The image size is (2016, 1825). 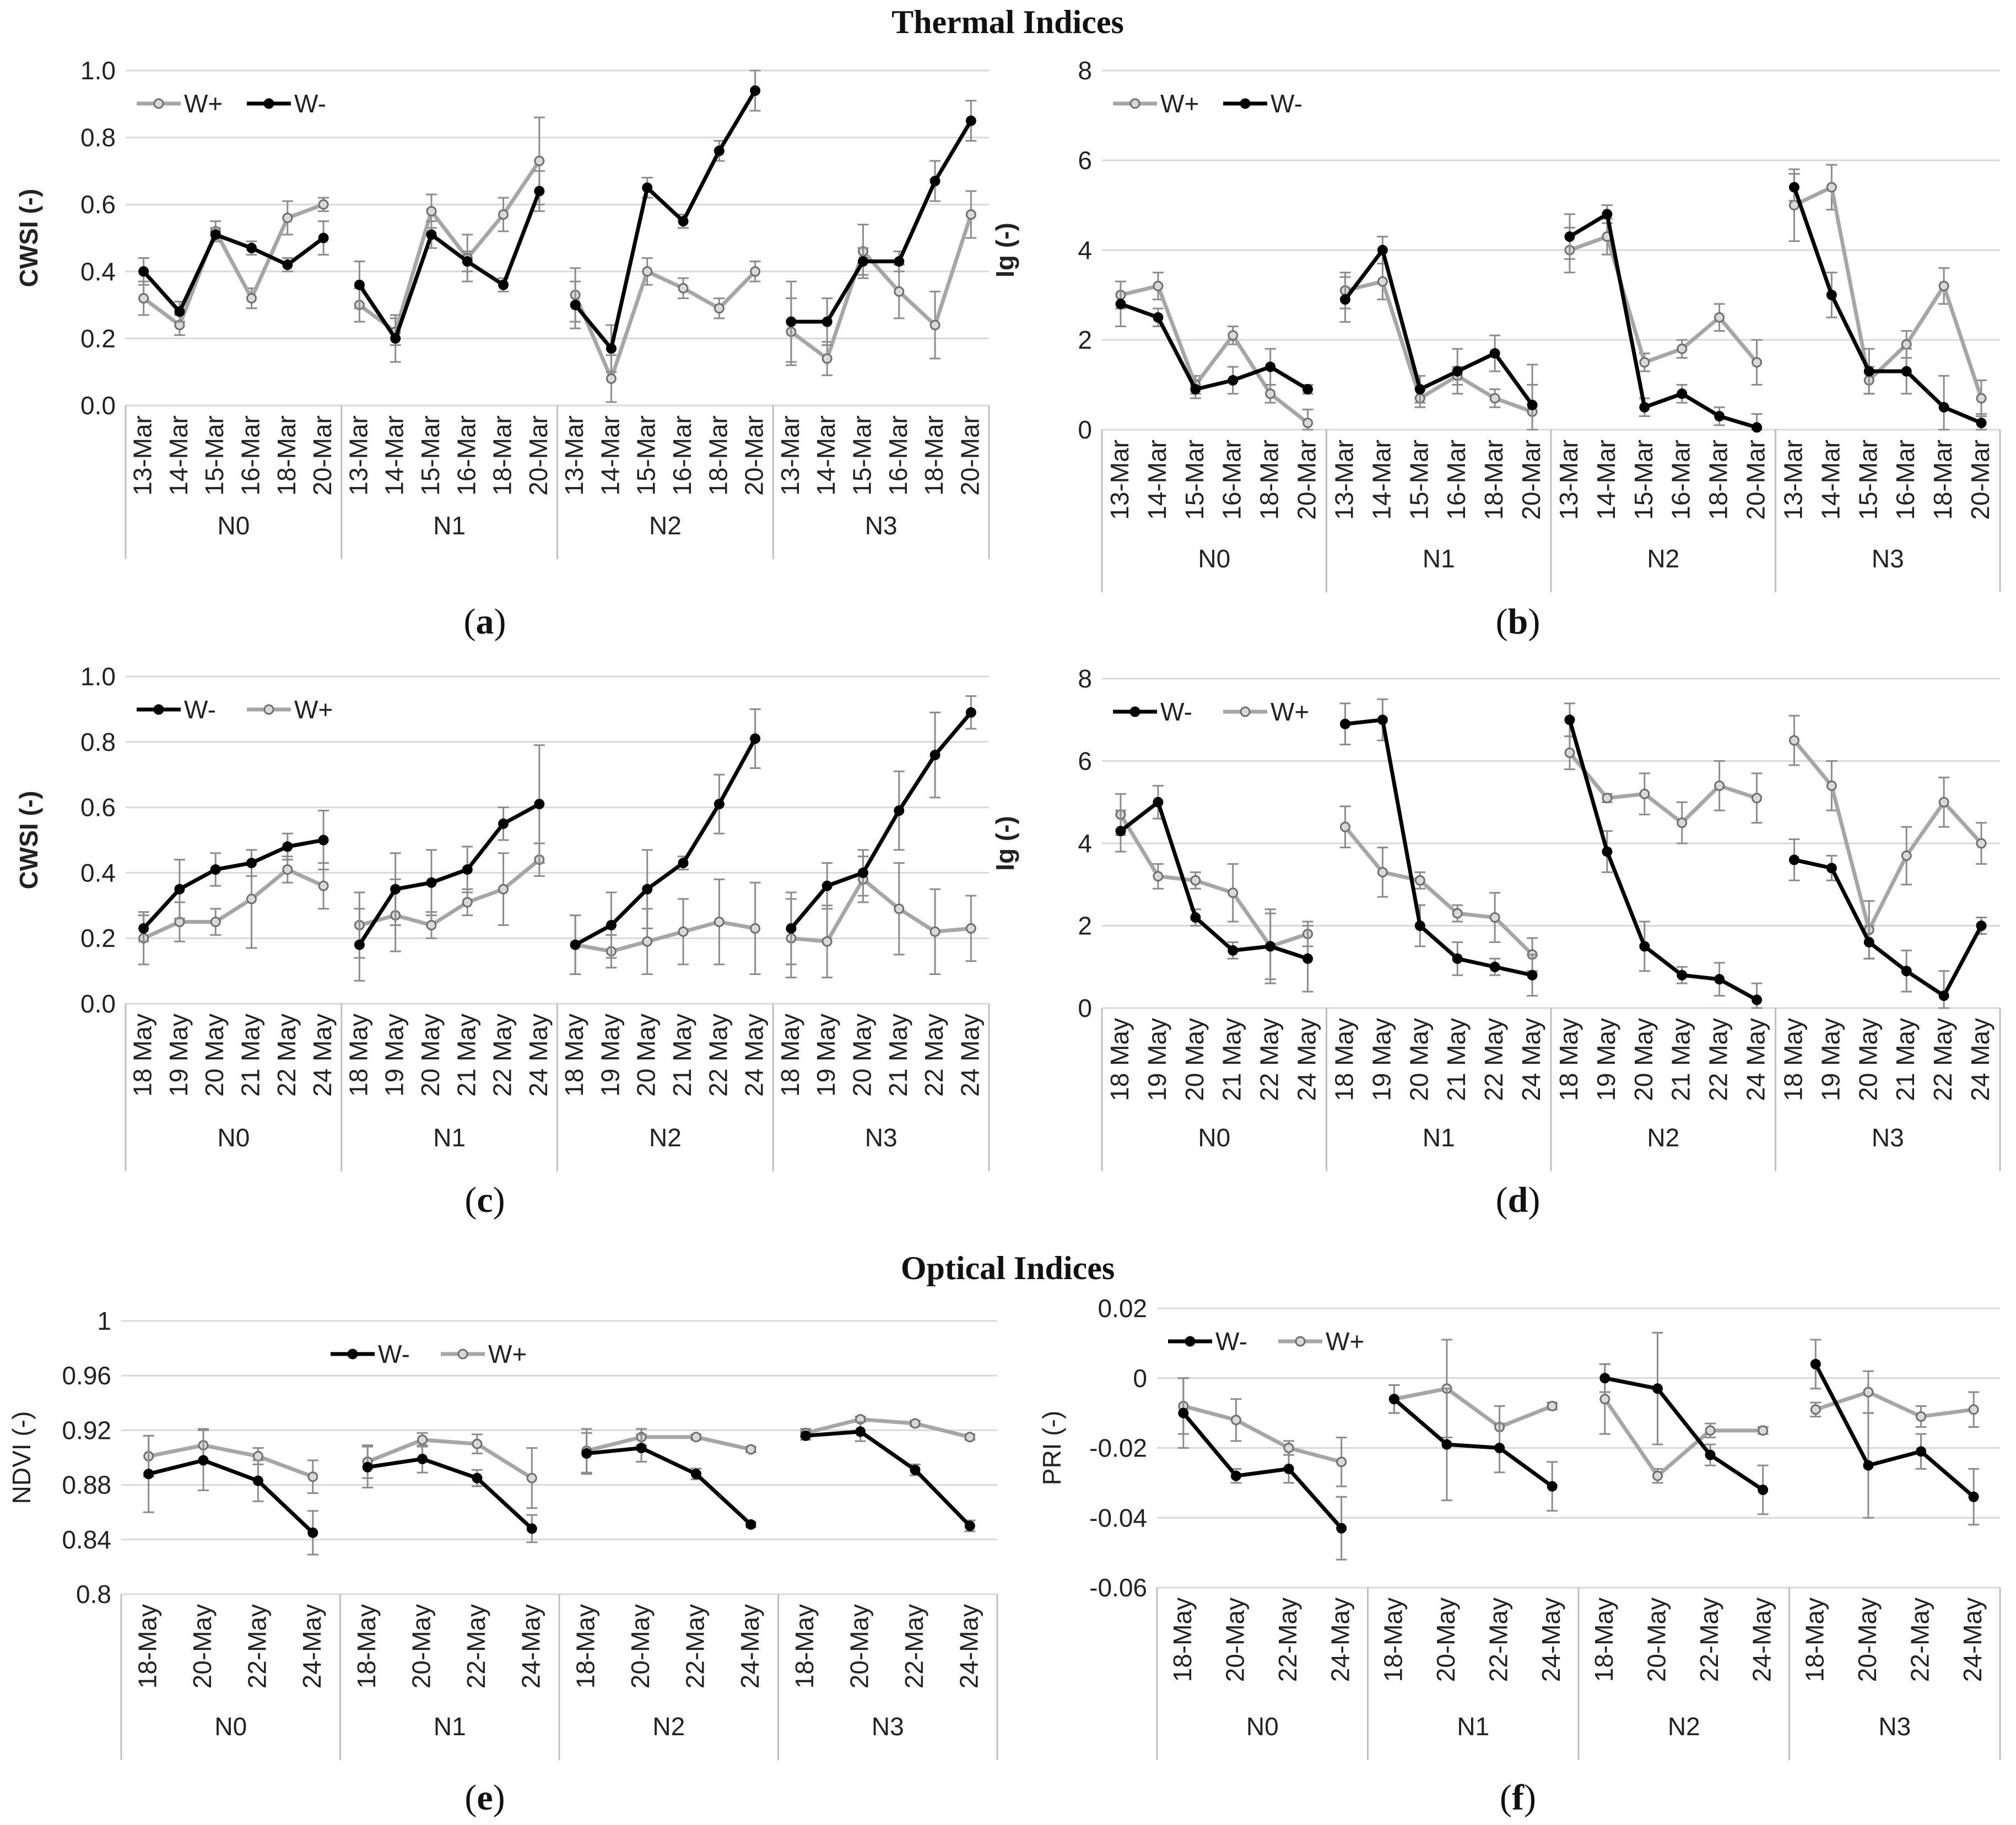 I want to click on y-tick-label: 0.84, so click(x=86, y=1540).